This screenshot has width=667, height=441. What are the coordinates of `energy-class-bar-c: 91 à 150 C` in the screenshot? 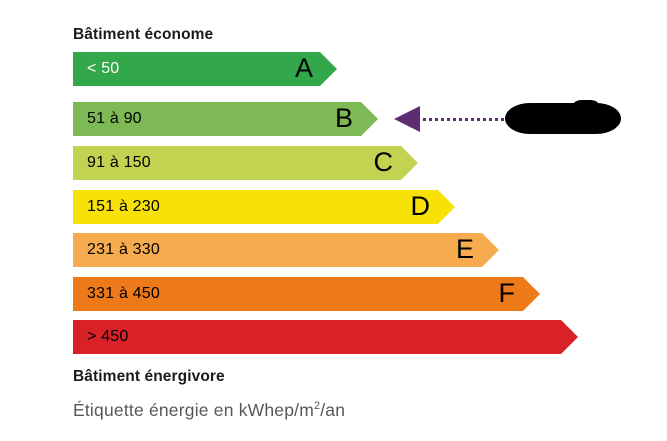 It's located at (245, 163).